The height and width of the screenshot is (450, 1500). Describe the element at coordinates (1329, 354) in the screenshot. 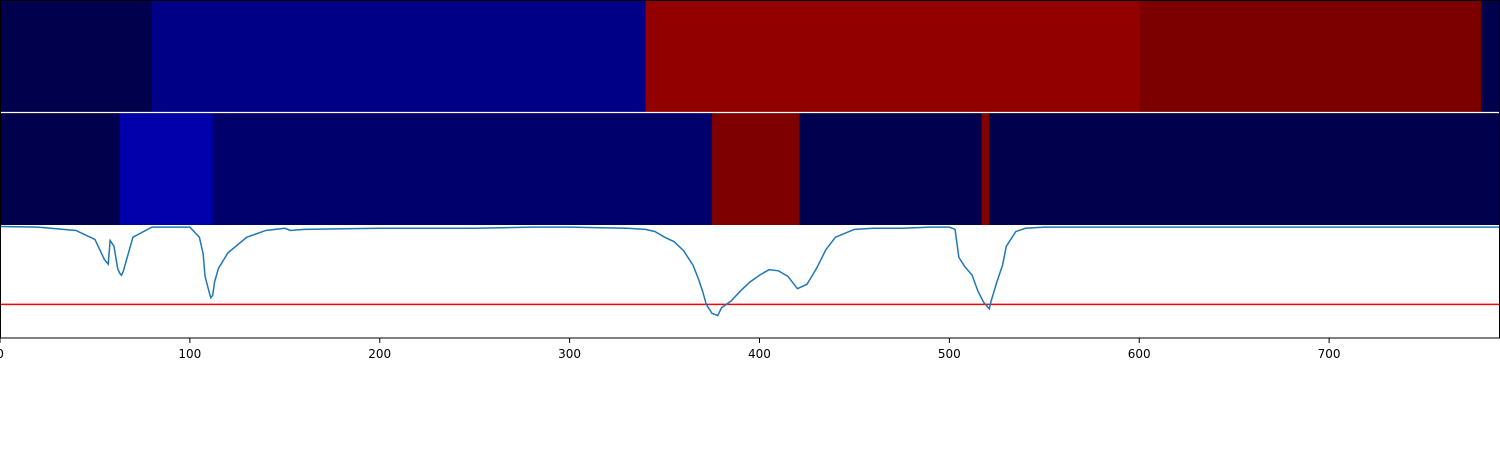

I see `x-tick-label-700: 700` at that location.